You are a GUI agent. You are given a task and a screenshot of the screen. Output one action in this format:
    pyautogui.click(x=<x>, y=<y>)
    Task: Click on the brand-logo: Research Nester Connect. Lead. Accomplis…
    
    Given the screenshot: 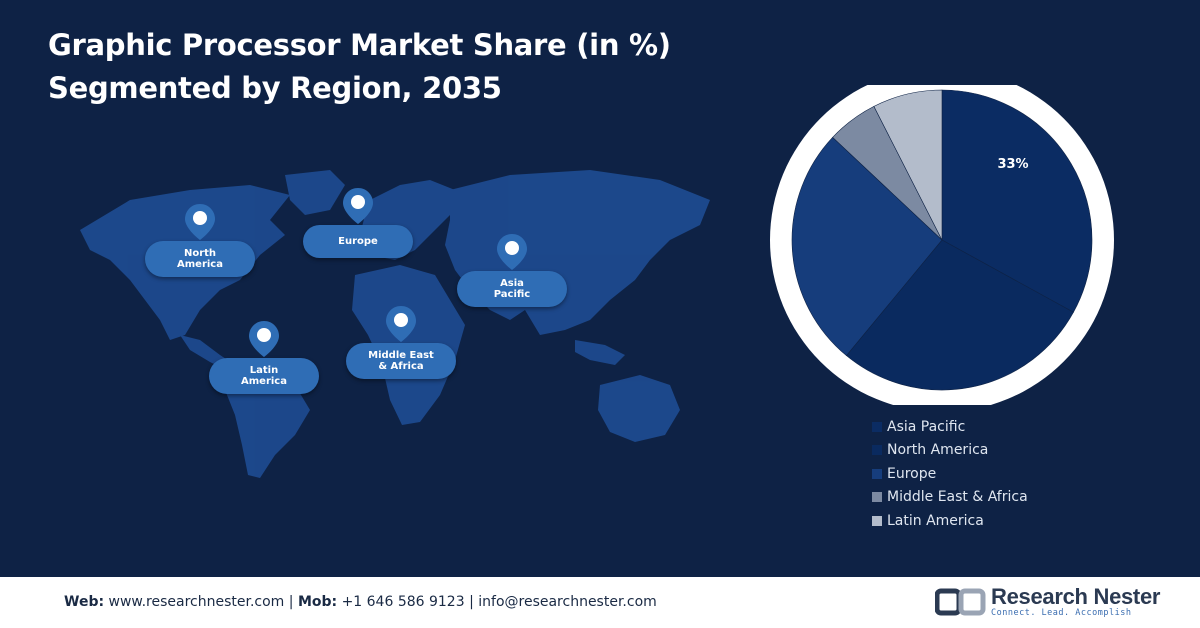 What is the action you would take?
    pyautogui.click(x=1047, y=602)
    